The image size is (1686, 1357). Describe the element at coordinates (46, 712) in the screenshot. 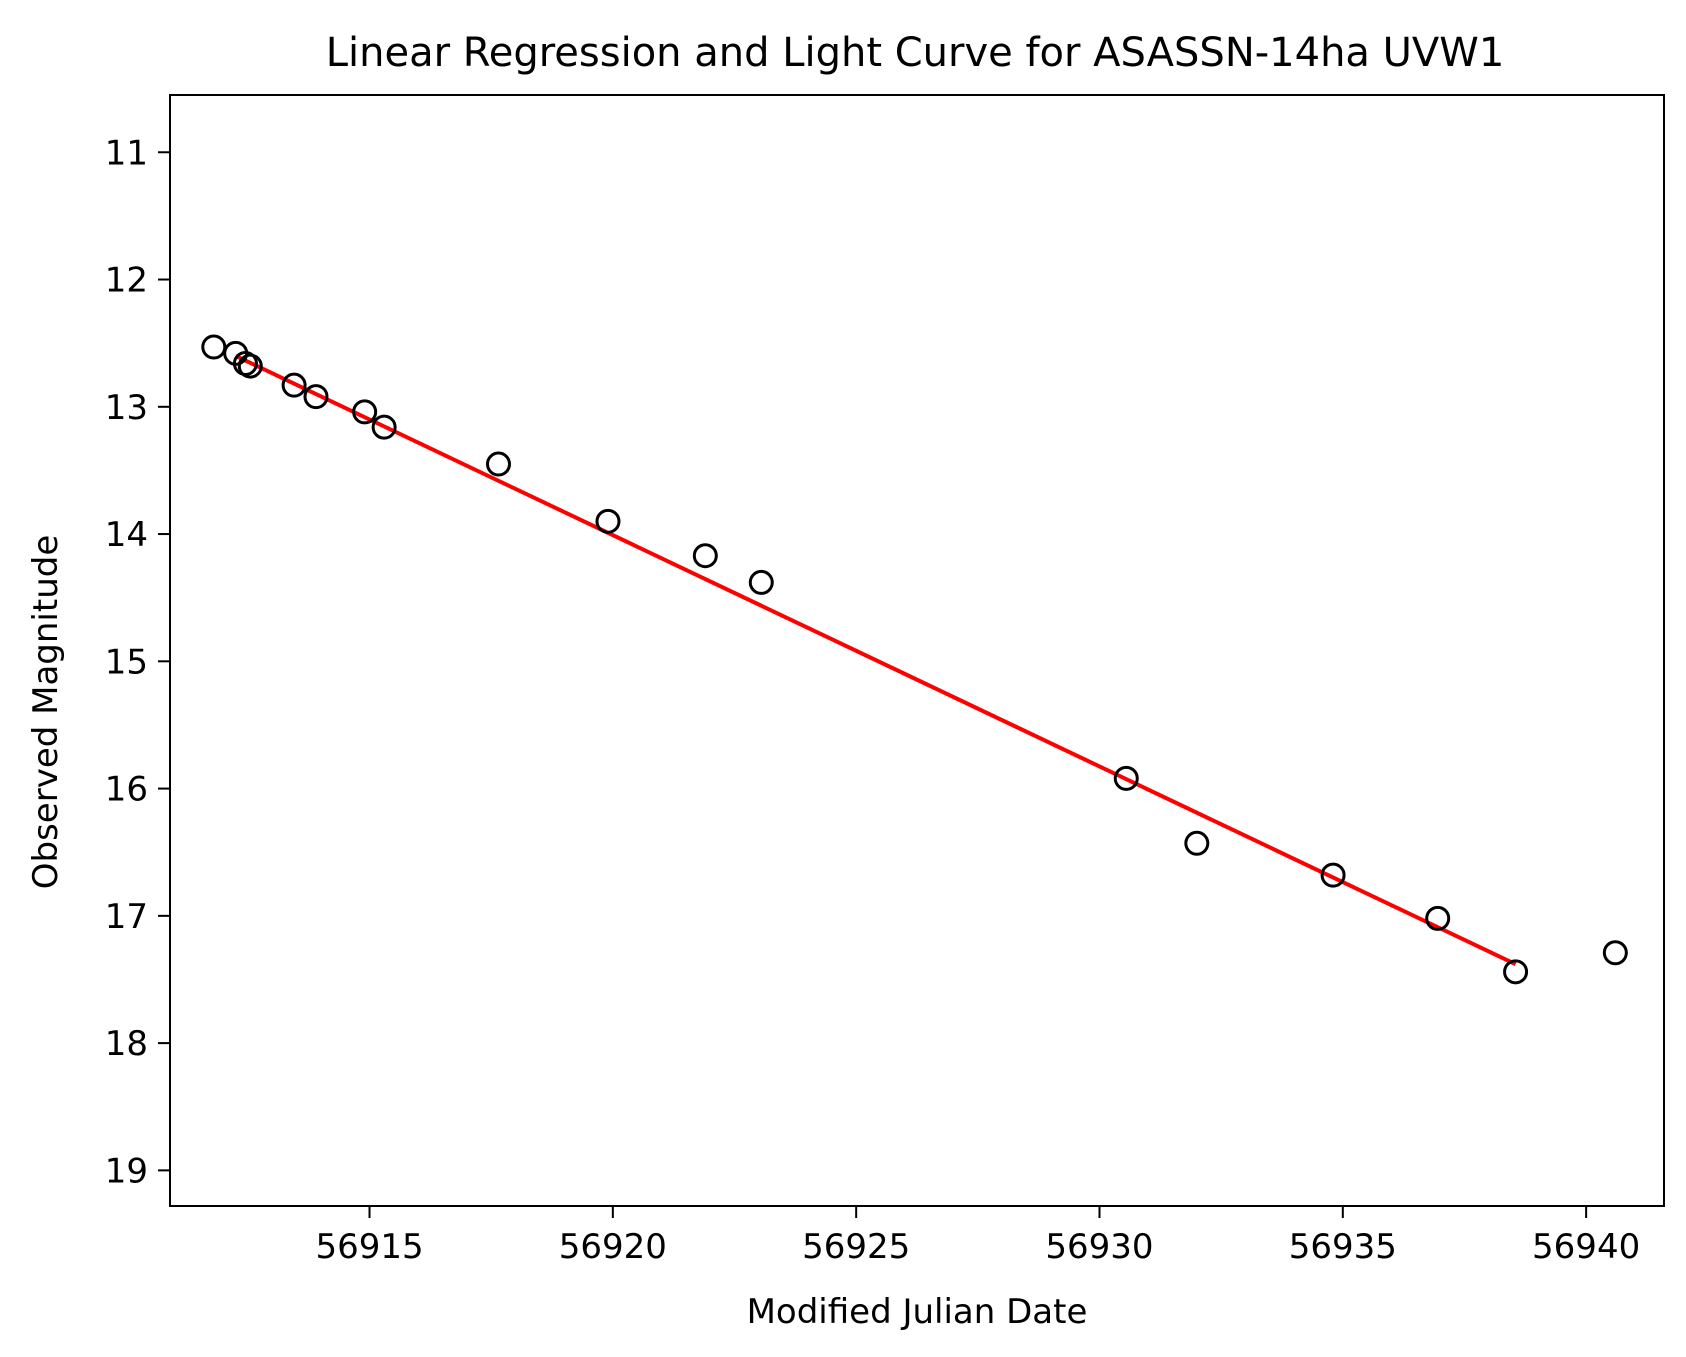

I see `y-axis-label: Observed Magnitude` at that location.